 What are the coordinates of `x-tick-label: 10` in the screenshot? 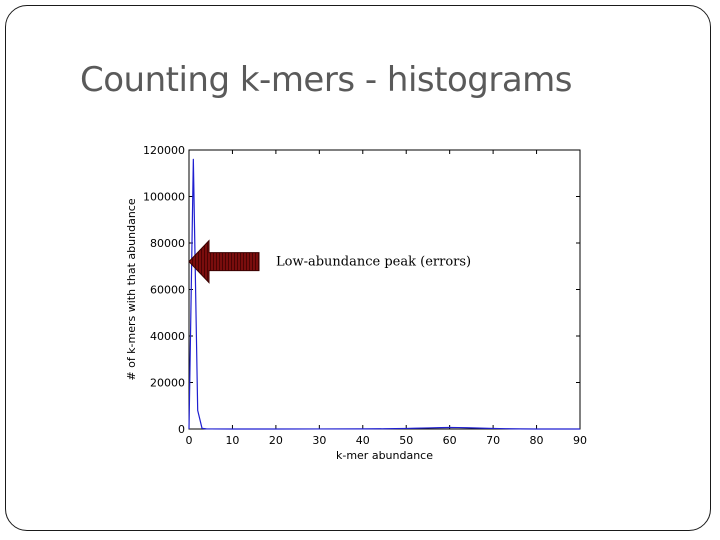 It's located at (232, 440).